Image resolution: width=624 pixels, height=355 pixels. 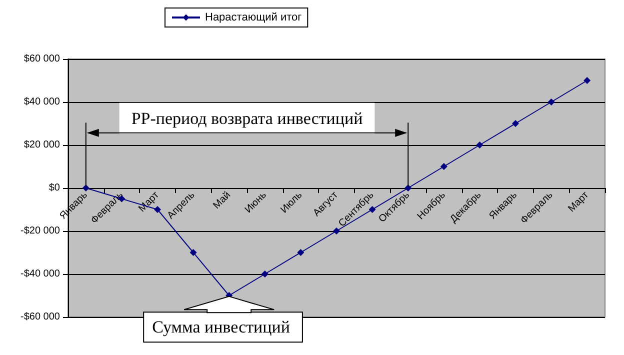 I want to click on annotation: Сумма инвестиций, so click(x=221, y=327).